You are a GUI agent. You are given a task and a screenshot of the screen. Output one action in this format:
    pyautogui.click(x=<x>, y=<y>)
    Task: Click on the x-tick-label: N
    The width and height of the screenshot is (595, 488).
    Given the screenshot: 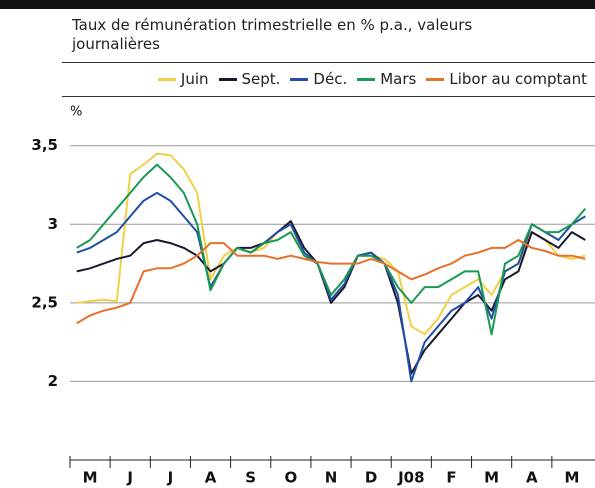 What is the action you would take?
    pyautogui.click(x=331, y=478)
    